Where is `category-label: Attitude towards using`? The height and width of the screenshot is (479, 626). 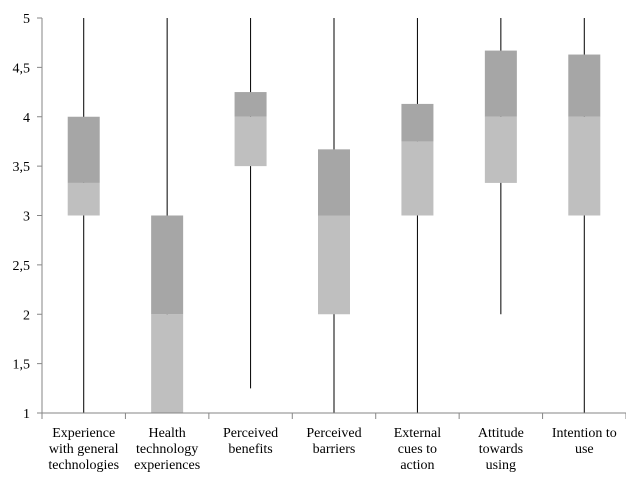 category-label: Attitude towards using is located at coordinates (501, 449).